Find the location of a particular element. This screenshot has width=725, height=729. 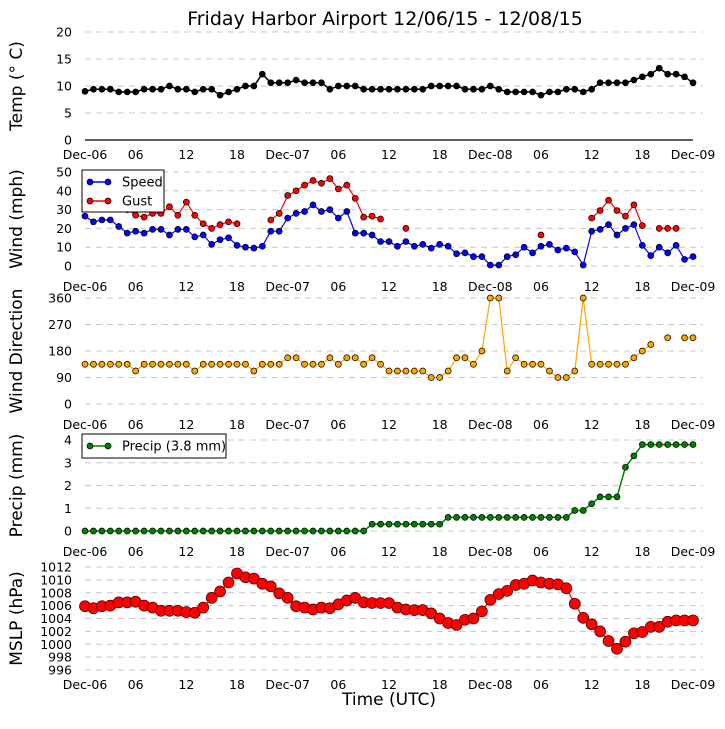

x-tick-label: 18 is located at coordinates (642, 684).